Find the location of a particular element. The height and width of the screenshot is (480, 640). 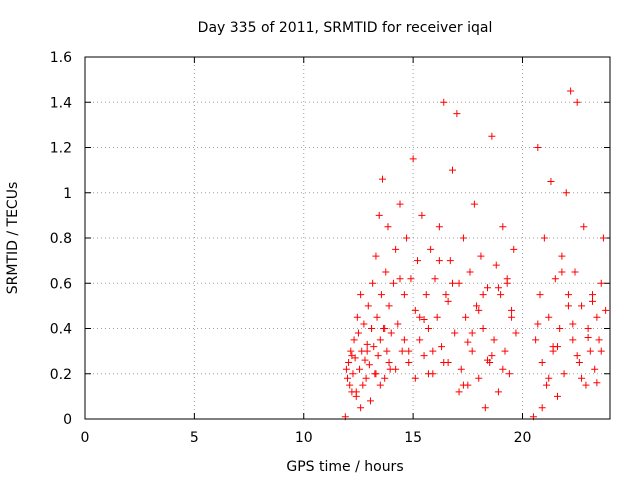

y-tick-label: 0.6 is located at coordinates (61, 284).